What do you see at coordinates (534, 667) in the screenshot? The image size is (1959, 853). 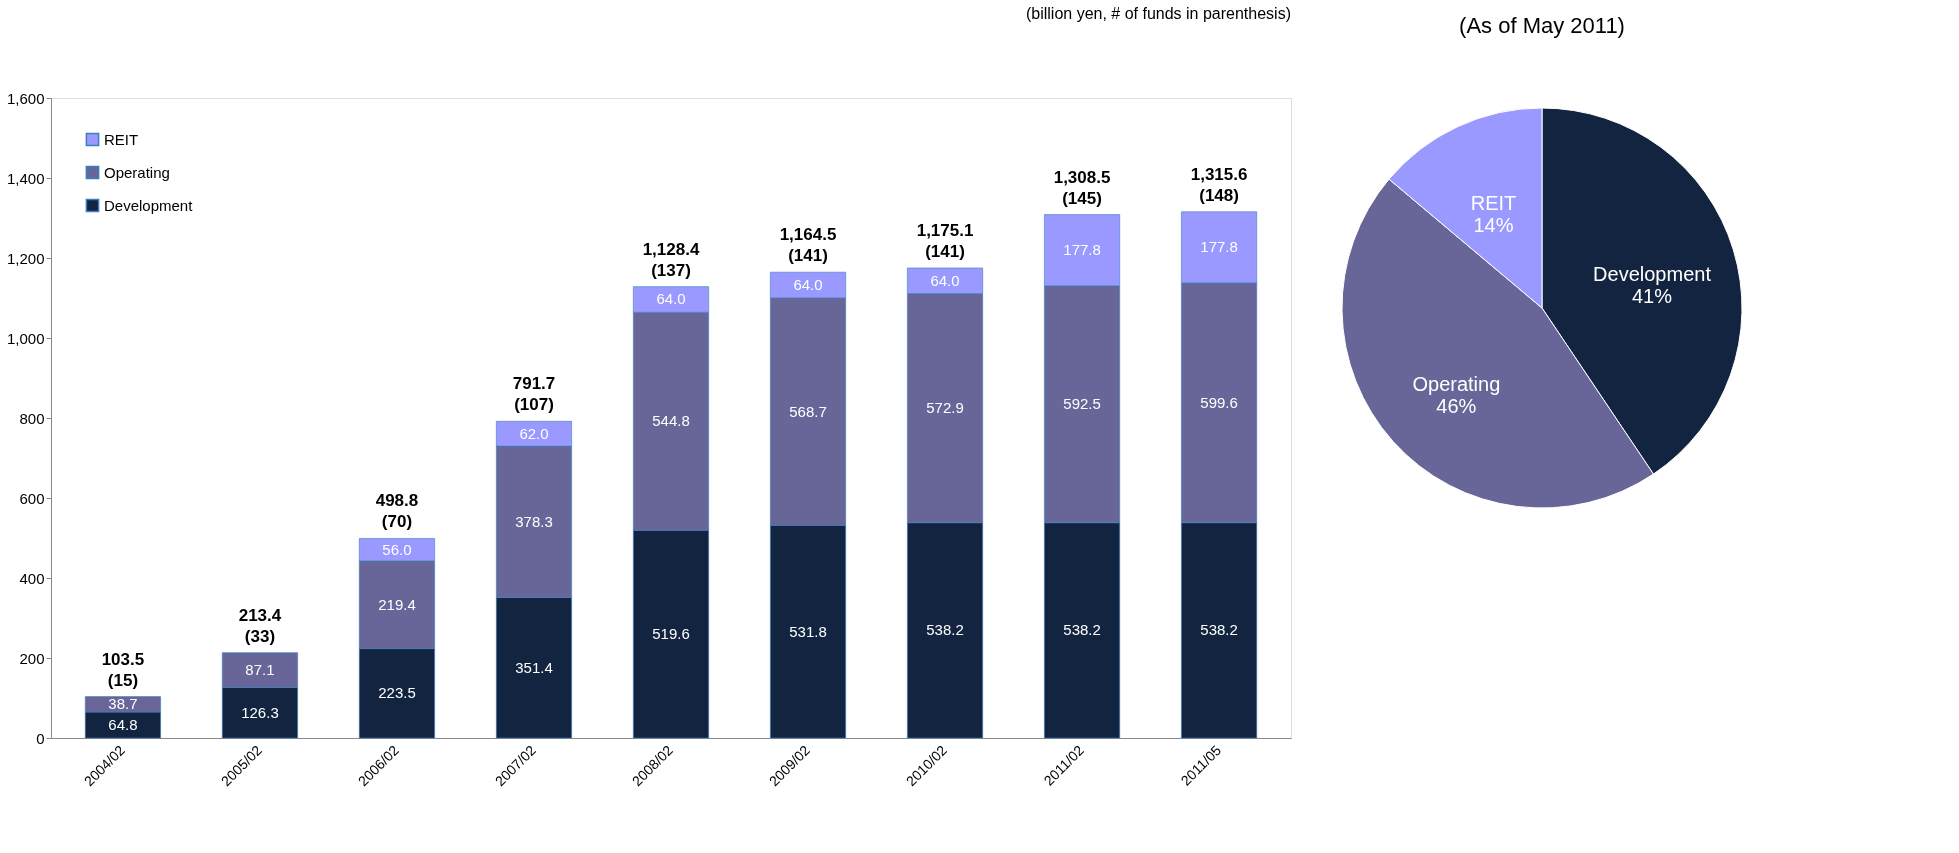 I see `data-label: 351.4` at bounding box center [534, 667].